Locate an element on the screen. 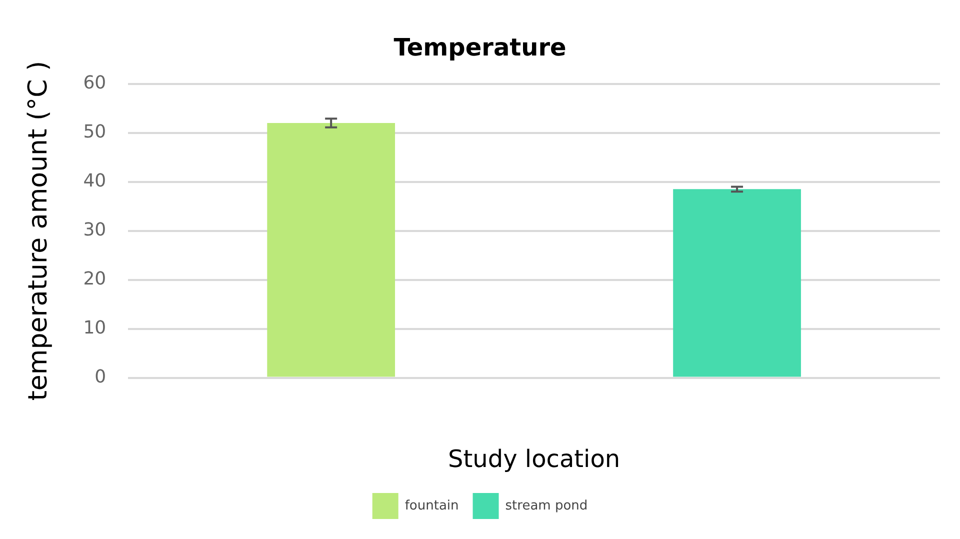  legend-label: fountain is located at coordinates (431, 506).